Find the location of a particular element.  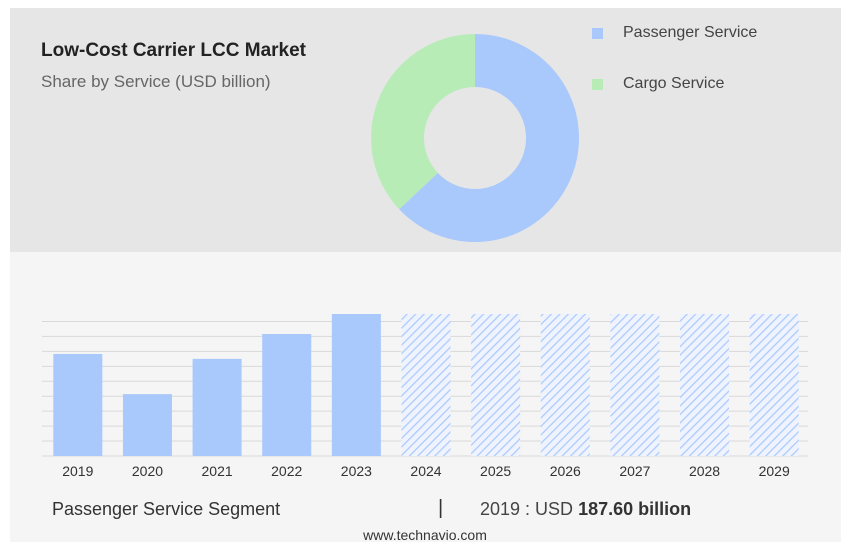

x-tick-label: 2023 is located at coordinates (356, 471).